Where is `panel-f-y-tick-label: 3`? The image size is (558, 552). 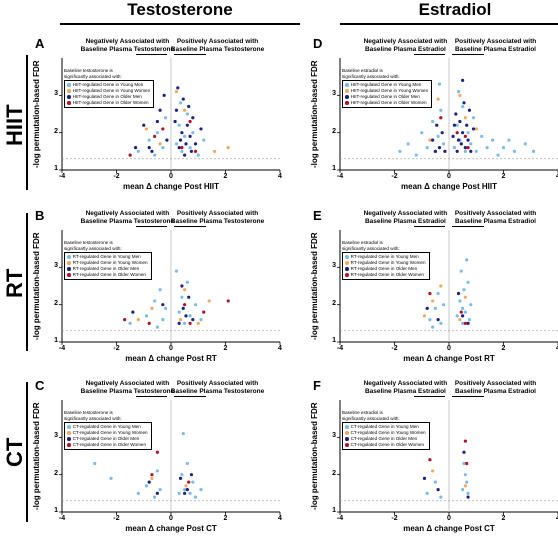
panel-f-y-tick-label: 3 is located at coordinates (332, 435).